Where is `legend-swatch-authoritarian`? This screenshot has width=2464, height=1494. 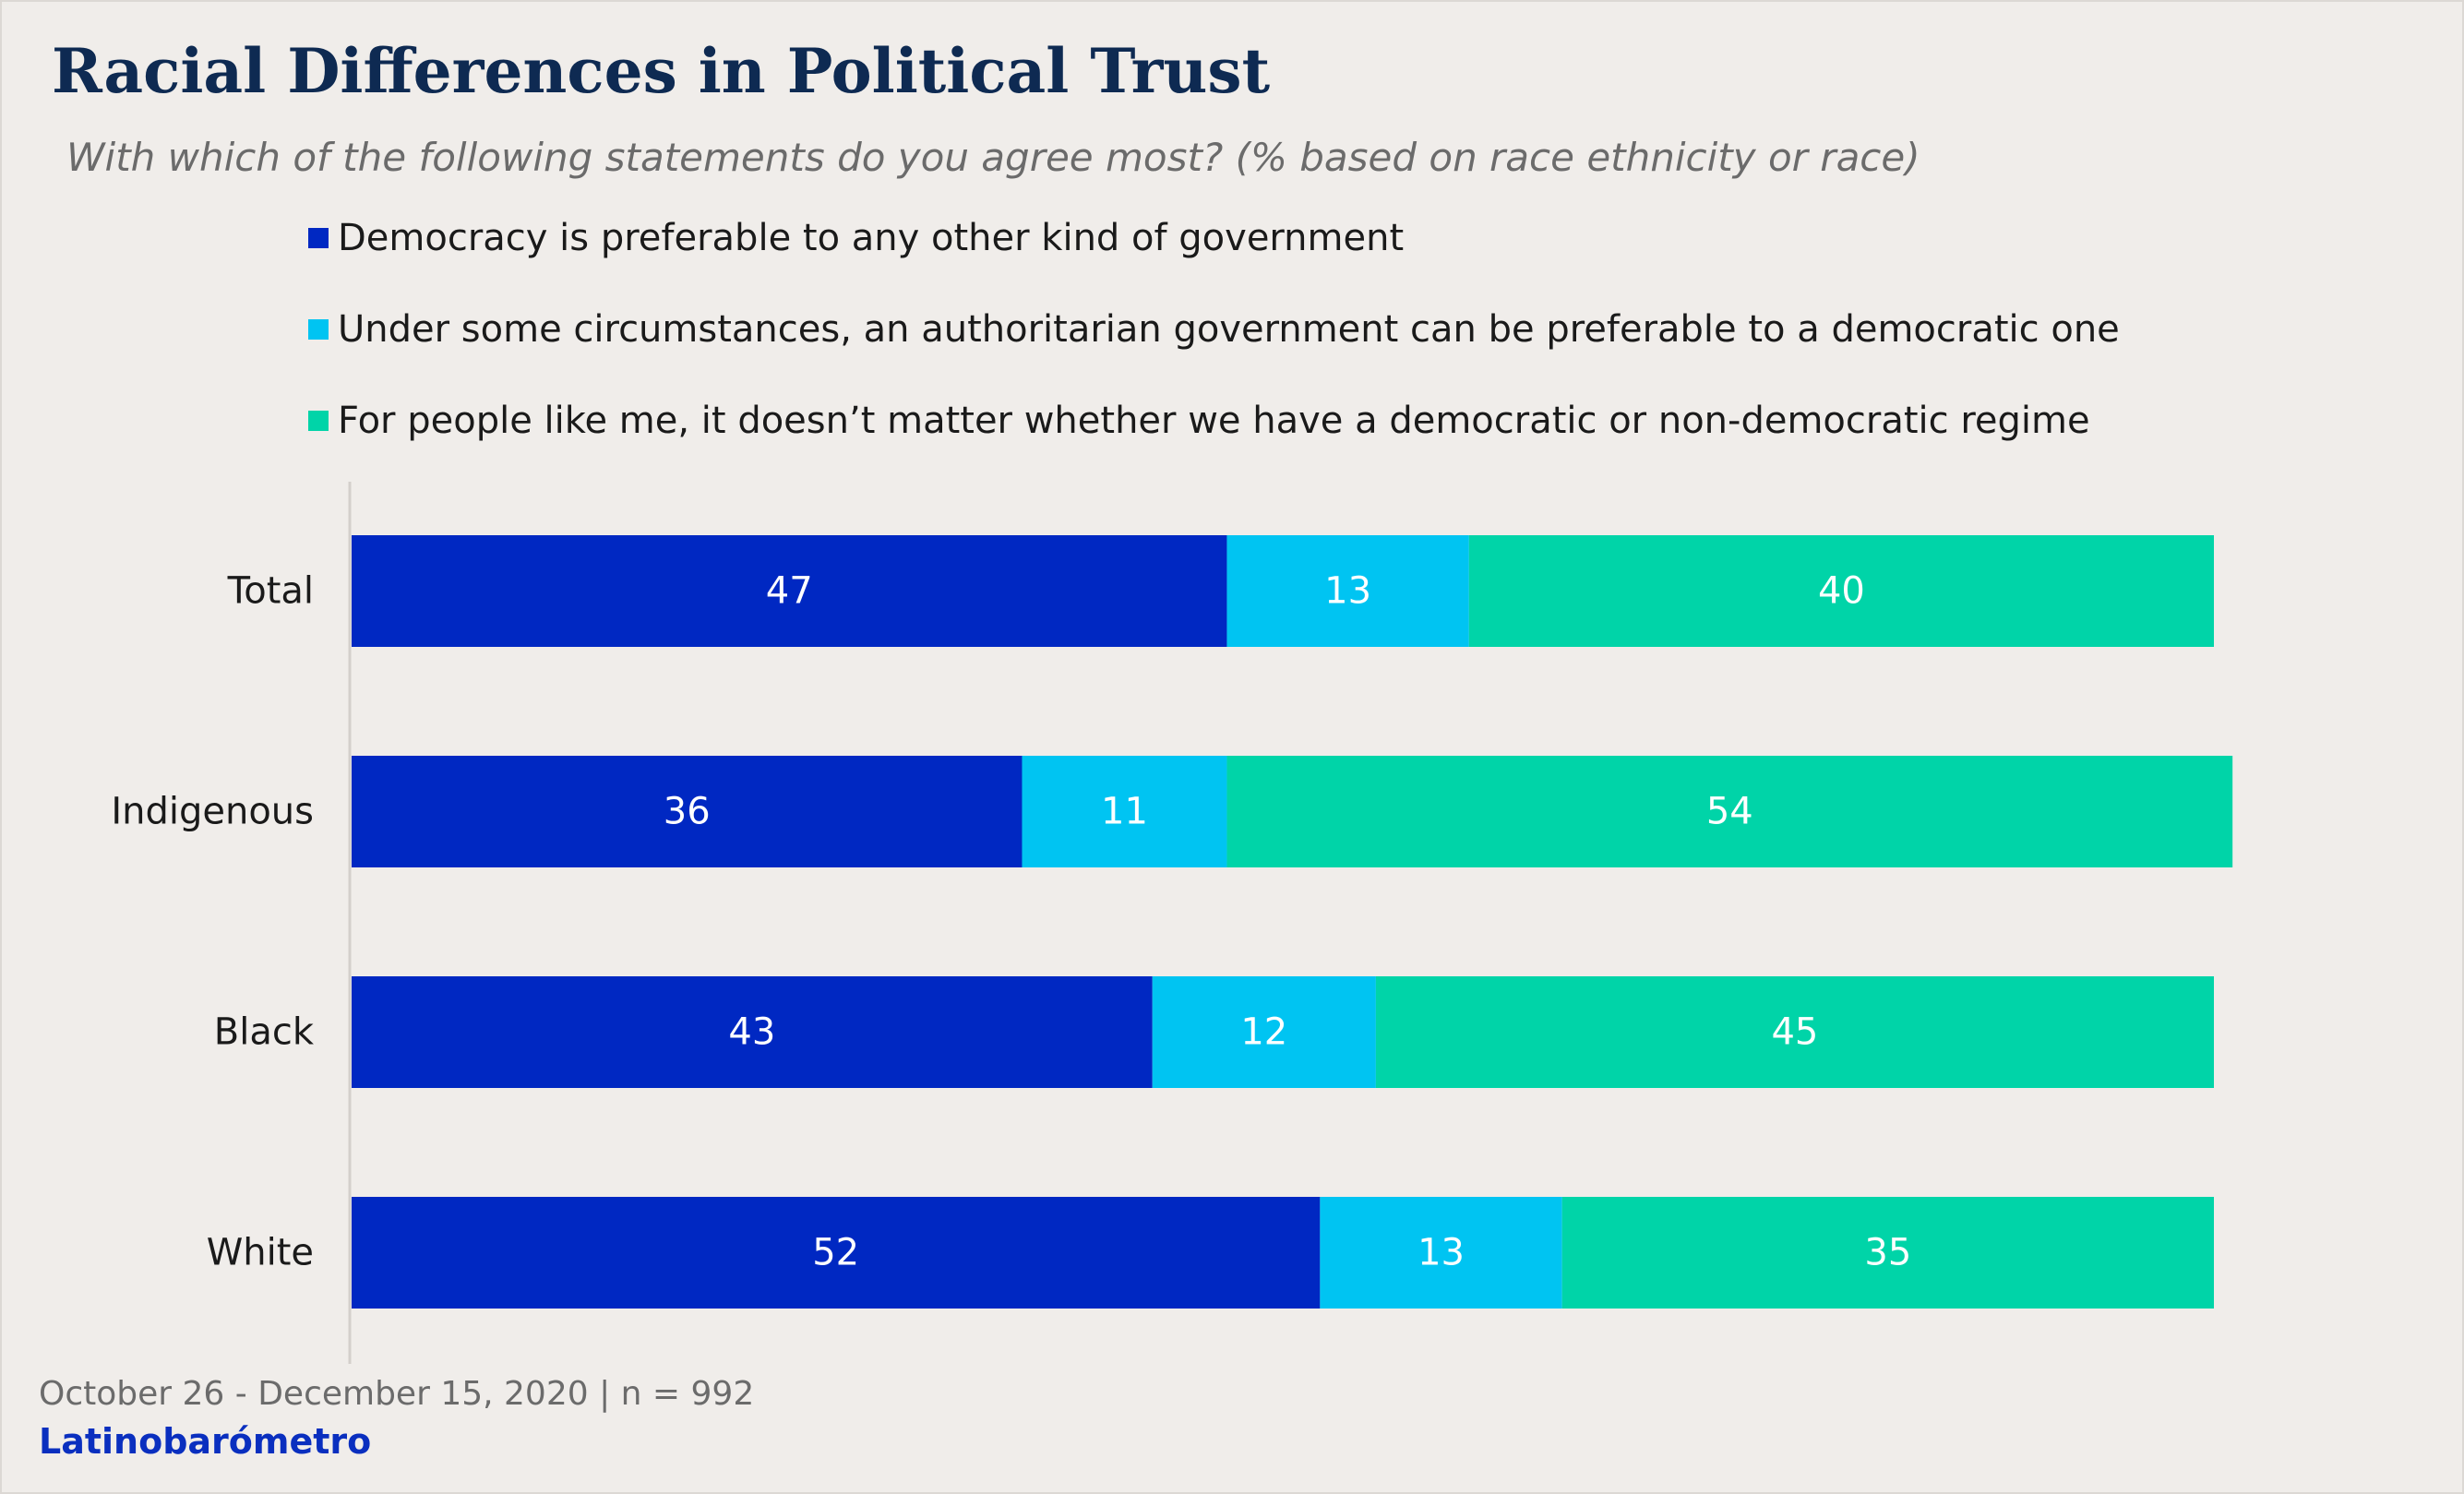
legend-swatch-authoritarian is located at coordinates (318, 329).